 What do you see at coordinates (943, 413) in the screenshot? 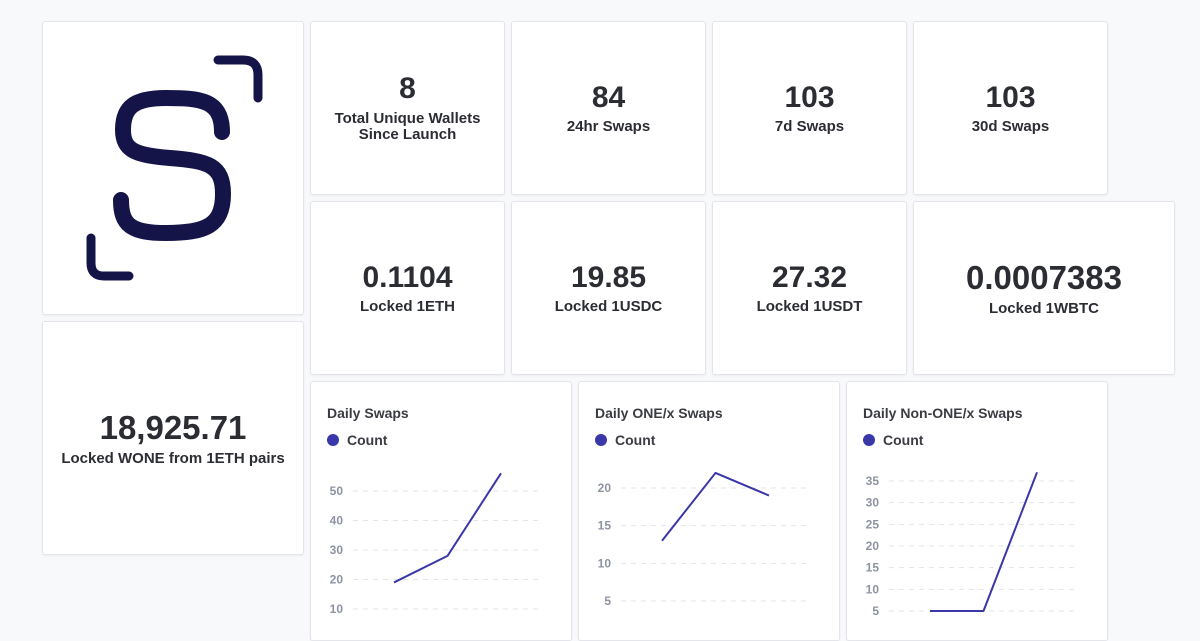
I see `chart-title: Daily Non-ONE/x Swaps` at bounding box center [943, 413].